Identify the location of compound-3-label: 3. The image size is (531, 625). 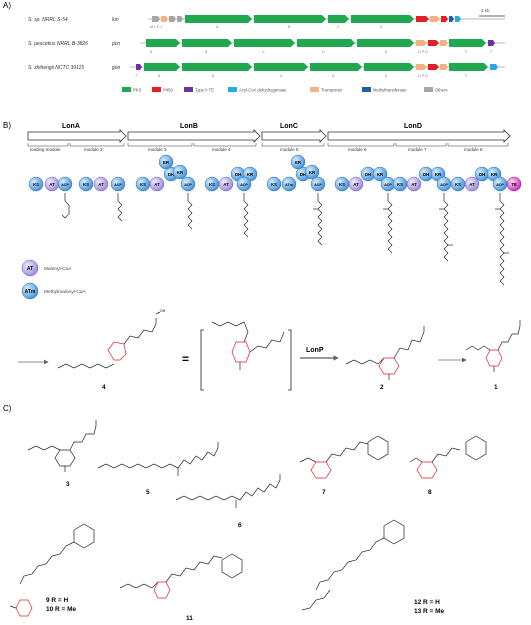
(68, 484).